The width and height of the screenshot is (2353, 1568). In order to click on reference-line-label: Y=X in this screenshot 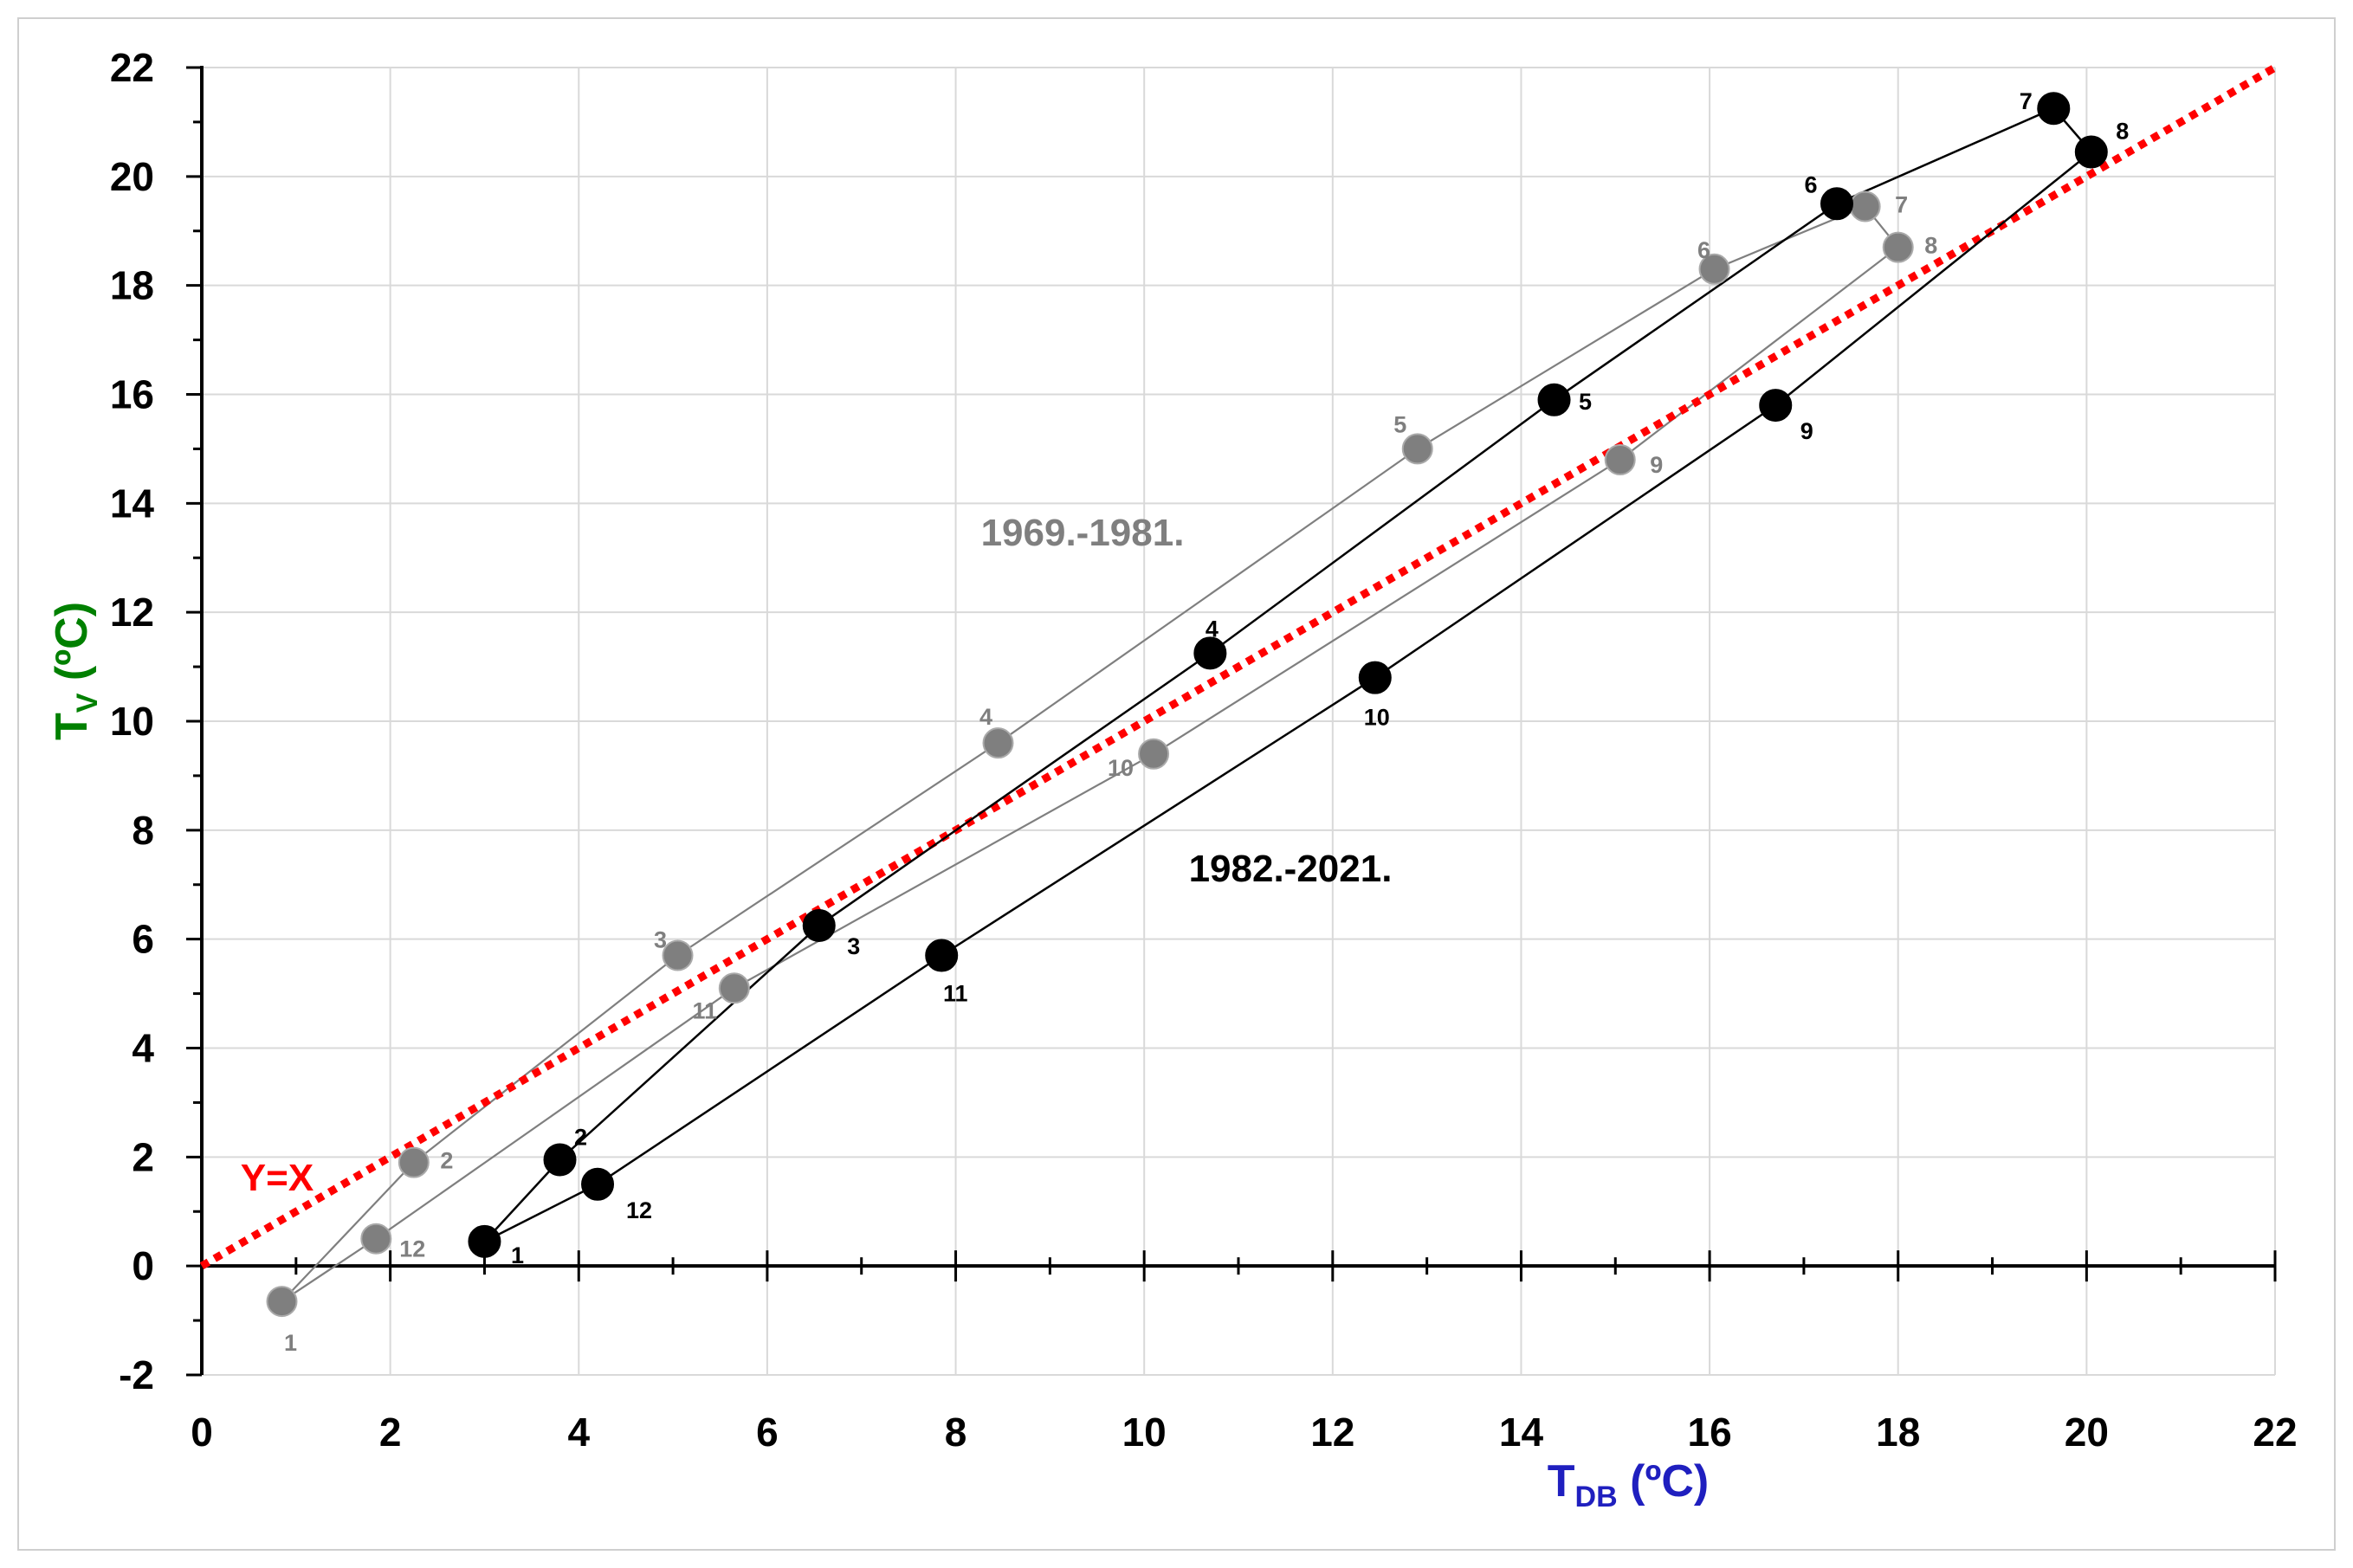, I will do `click(277, 1178)`.